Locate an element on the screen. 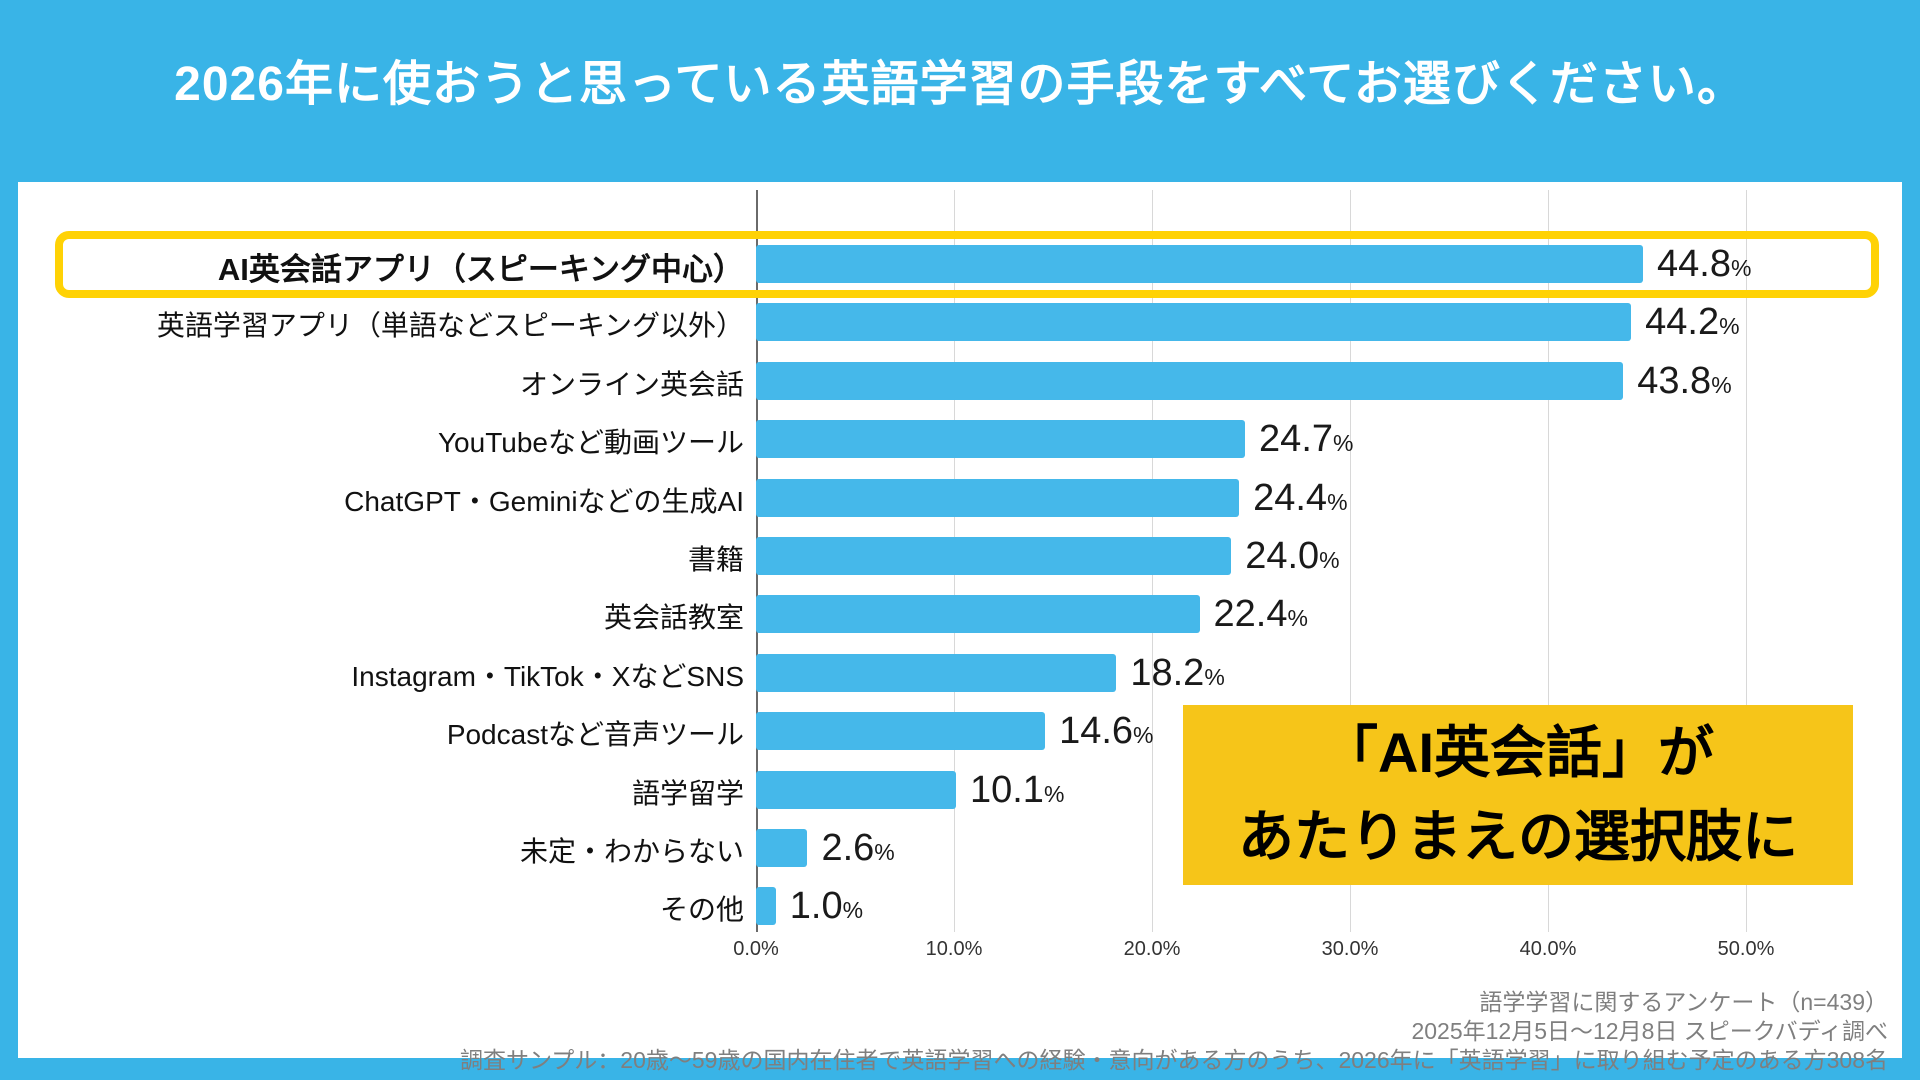 The width and height of the screenshot is (1920, 1080). value-number: 22.4 is located at coordinates (1250, 614).